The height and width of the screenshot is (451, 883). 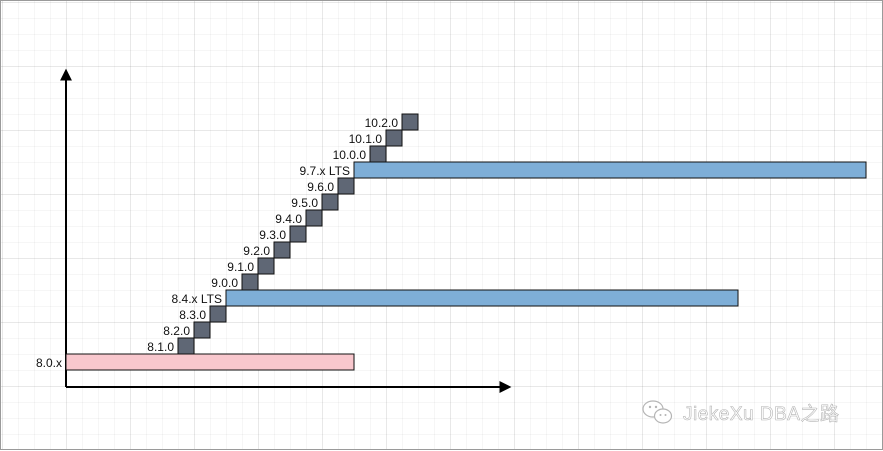 What do you see at coordinates (197, 299) in the screenshot?
I see `version-label: 8.4.x LTS` at bounding box center [197, 299].